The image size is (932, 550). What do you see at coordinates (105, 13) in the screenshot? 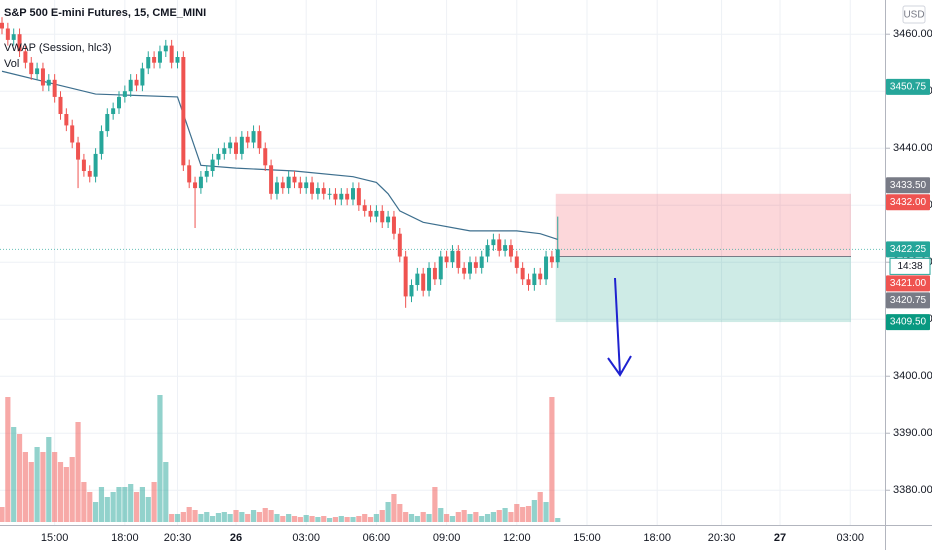
I see `chart-title: S&P 500 E-mini Futures, 15, CME_MINI` at bounding box center [105, 13].